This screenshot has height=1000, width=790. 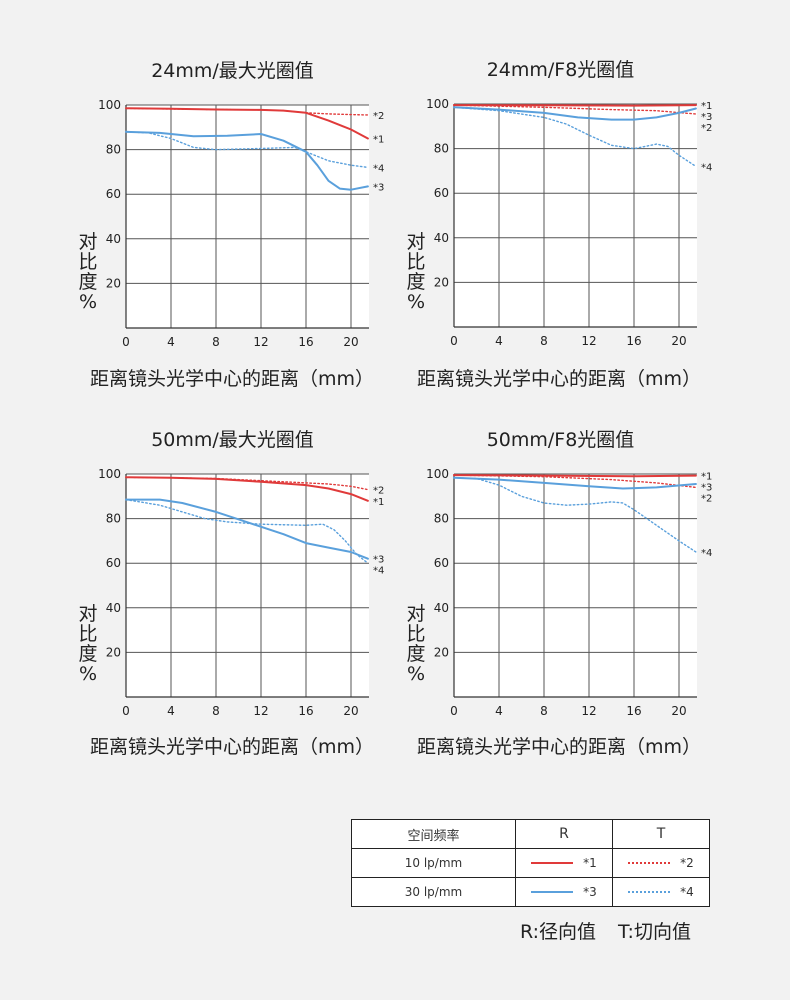 I want to click on legend-header-row: 空间频率 R T, so click(x=530, y=834).